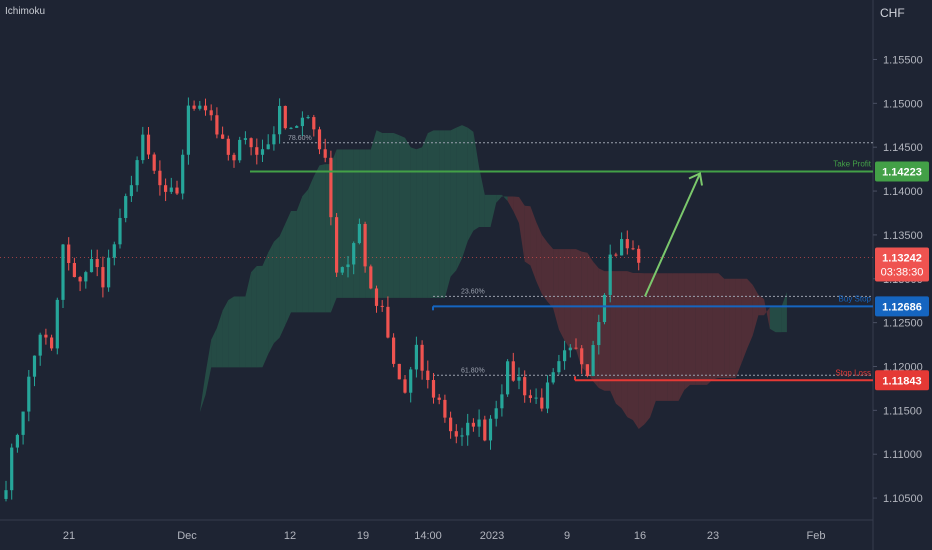 This screenshot has width=932, height=550. I want to click on y-tick-label: 1.14000, so click(903, 192).